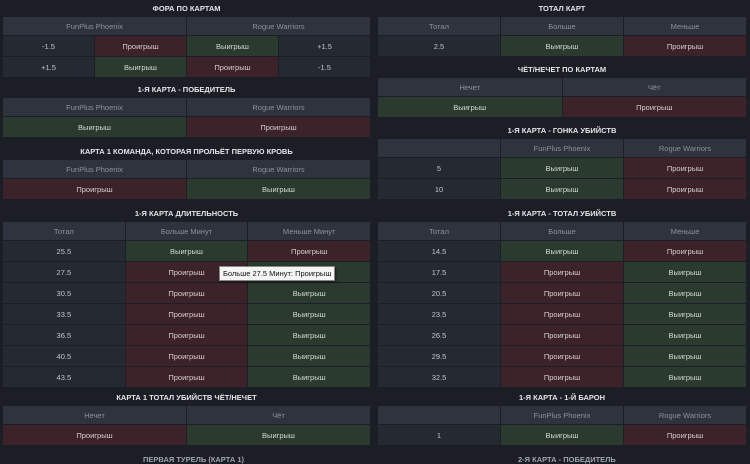  I want to click on table-row: +1.5 Выигрыш Проигрыш -1.5, so click(186, 67).